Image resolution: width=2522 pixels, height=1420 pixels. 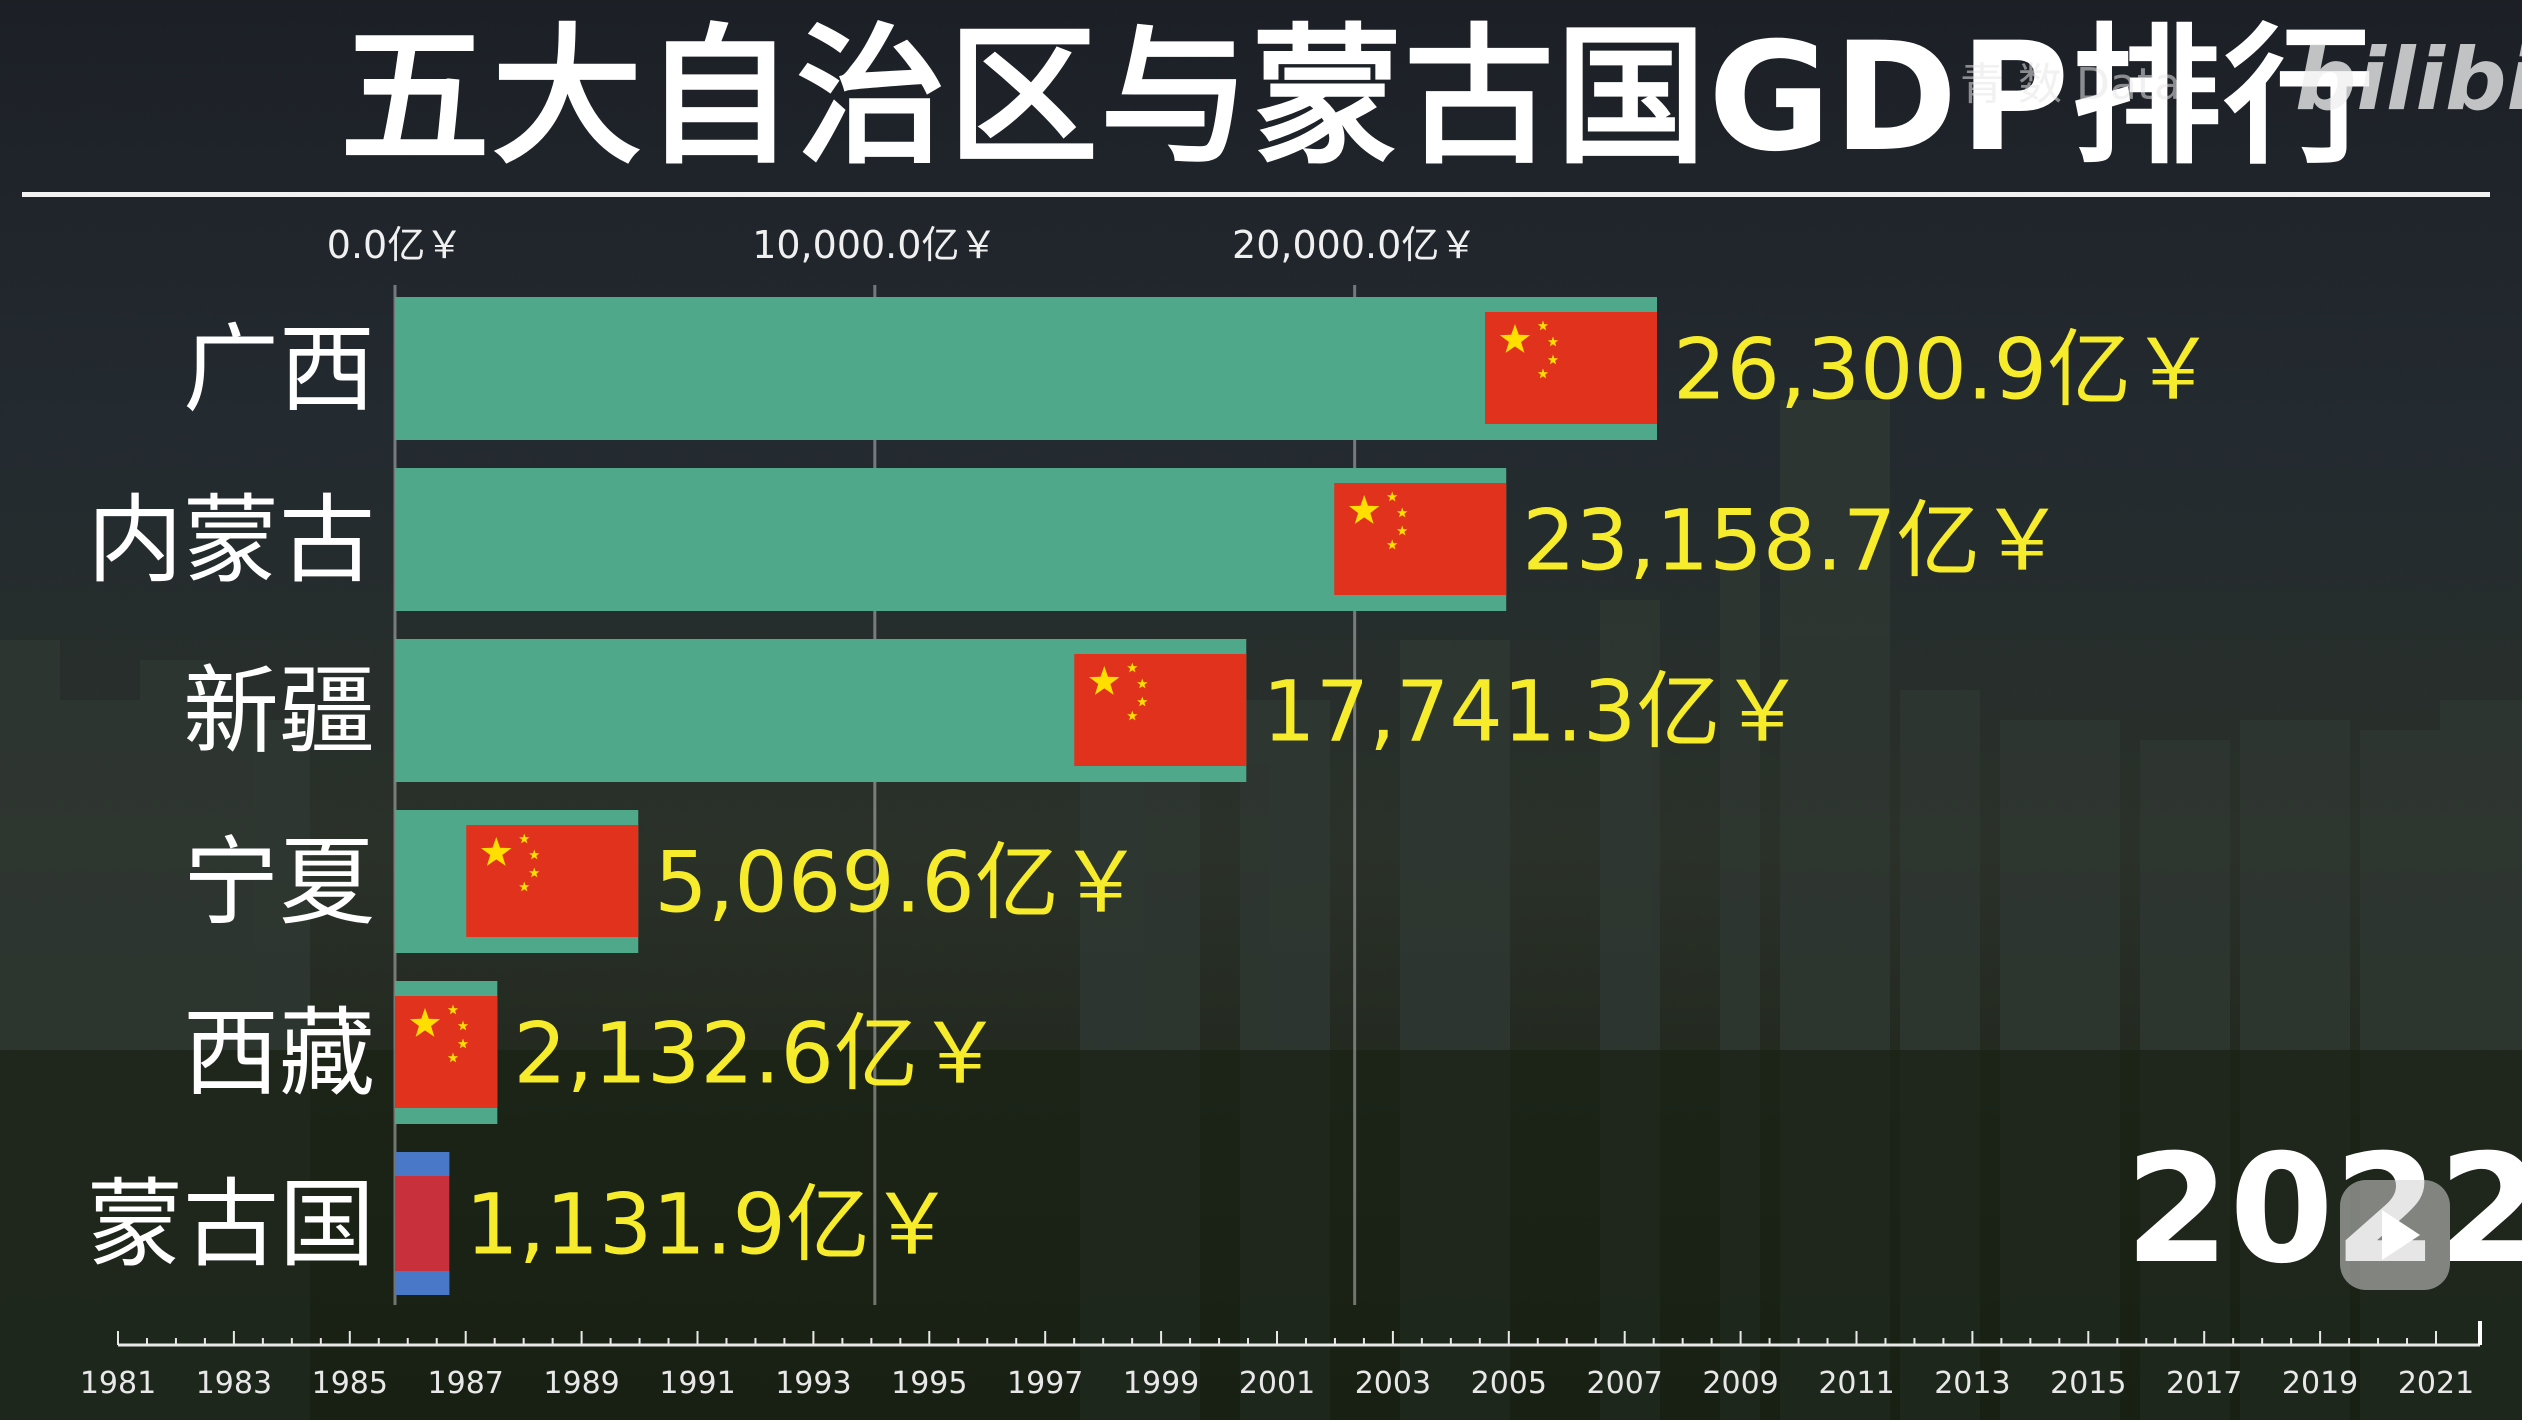 I want to click on timeline-year-label: 1983, so click(x=234, y=1383).